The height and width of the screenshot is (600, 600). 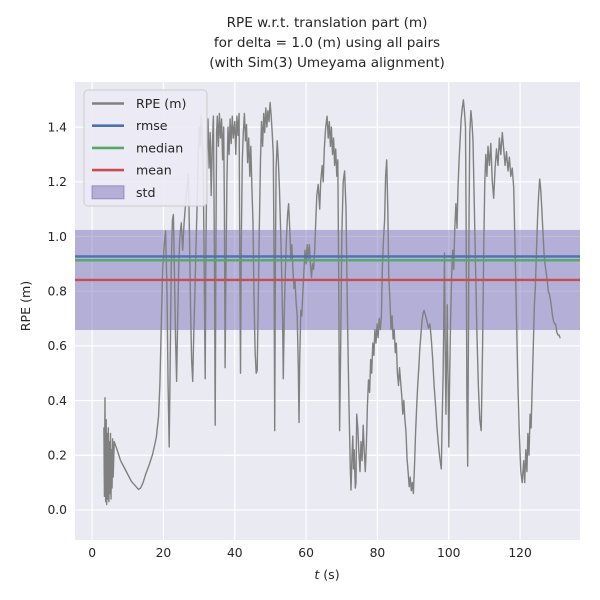 What do you see at coordinates (378, 553) in the screenshot?
I see `x-tick-label: 80` at bounding box center [378, 553].